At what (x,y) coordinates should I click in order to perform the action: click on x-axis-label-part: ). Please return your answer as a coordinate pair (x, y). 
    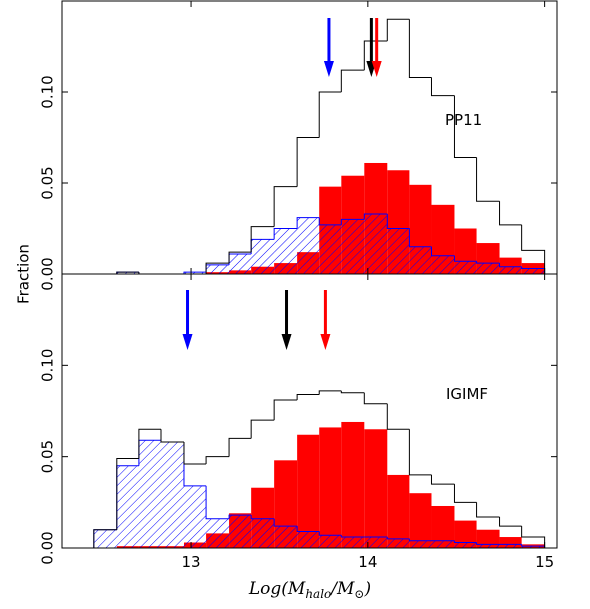
    Looking at the image, I should click on (367, 589).